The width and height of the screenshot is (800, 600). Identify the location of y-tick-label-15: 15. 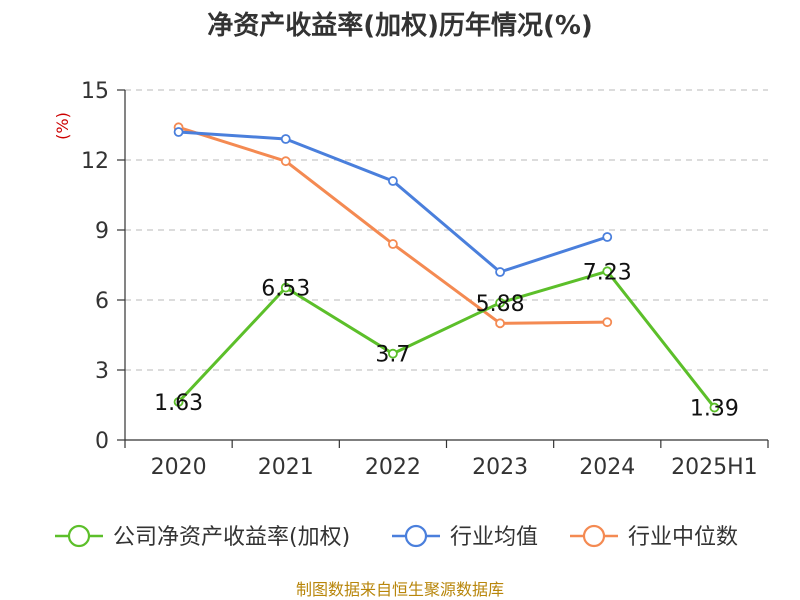
(95, 91).